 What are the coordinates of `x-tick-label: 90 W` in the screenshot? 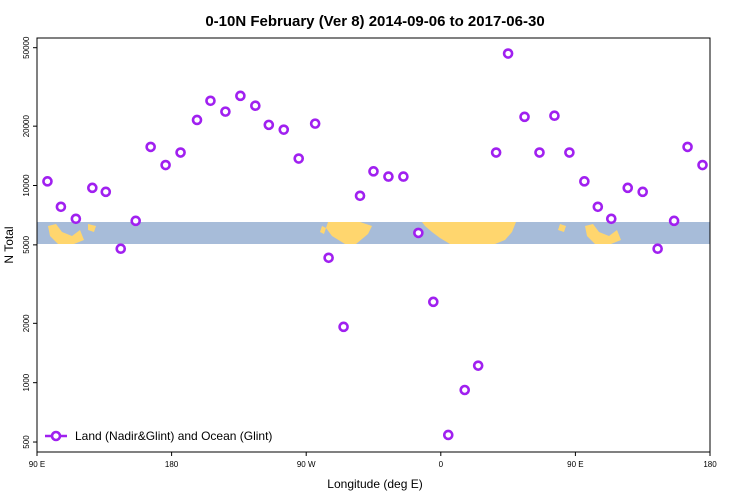 It's located at (306, 464).